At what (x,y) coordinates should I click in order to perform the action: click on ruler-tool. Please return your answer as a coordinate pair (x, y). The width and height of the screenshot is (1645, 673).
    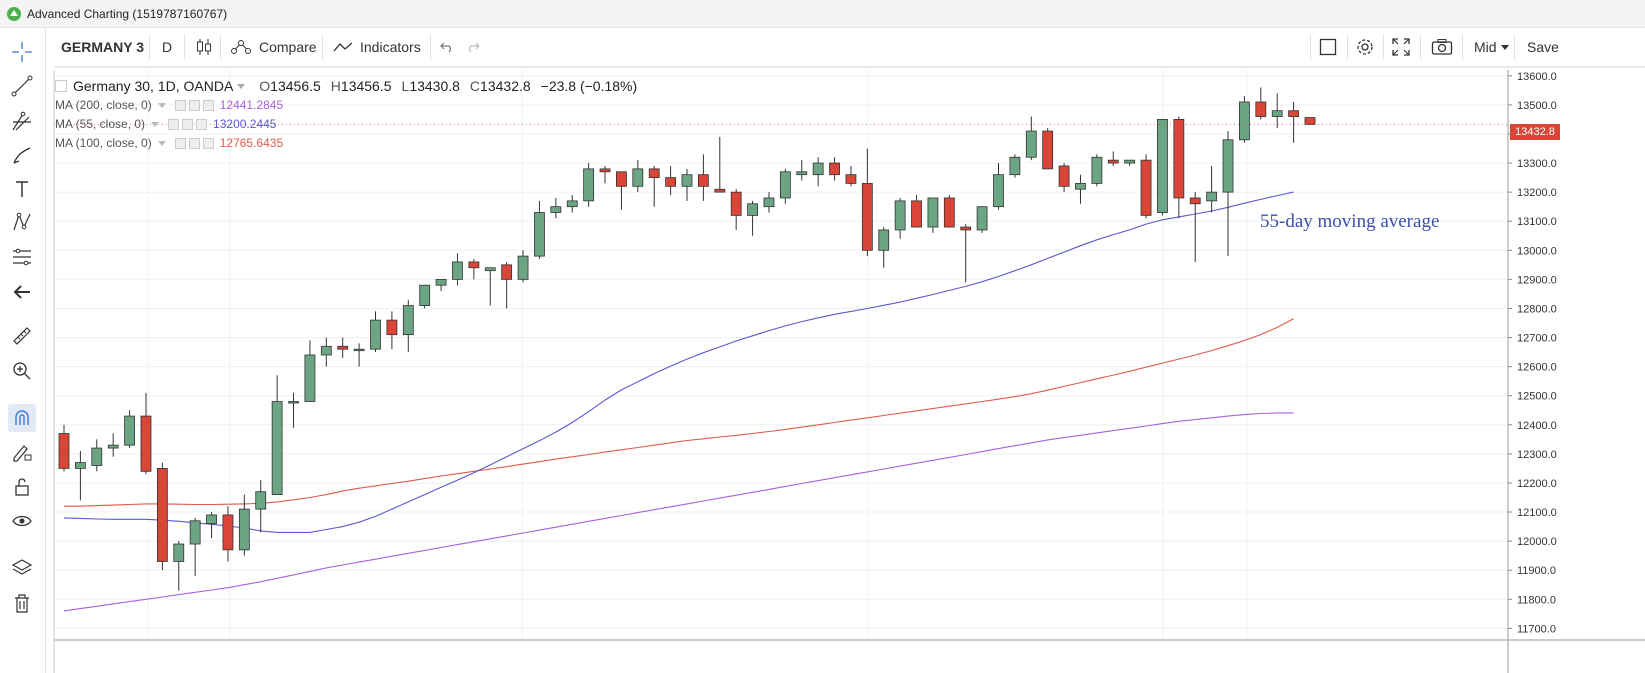
    Looking at the image, I should click on (22, 336).